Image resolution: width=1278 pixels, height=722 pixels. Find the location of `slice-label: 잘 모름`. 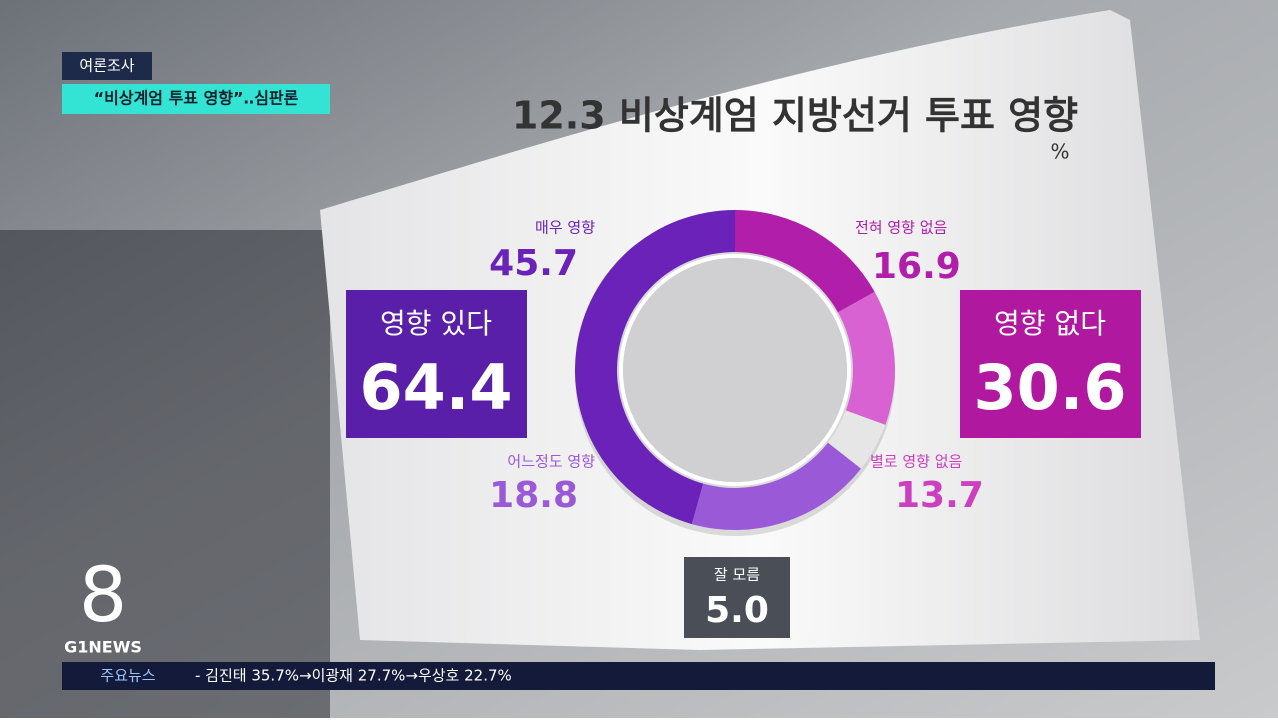

slice-label: 잘 모름 is located at coordinates (737, 575).